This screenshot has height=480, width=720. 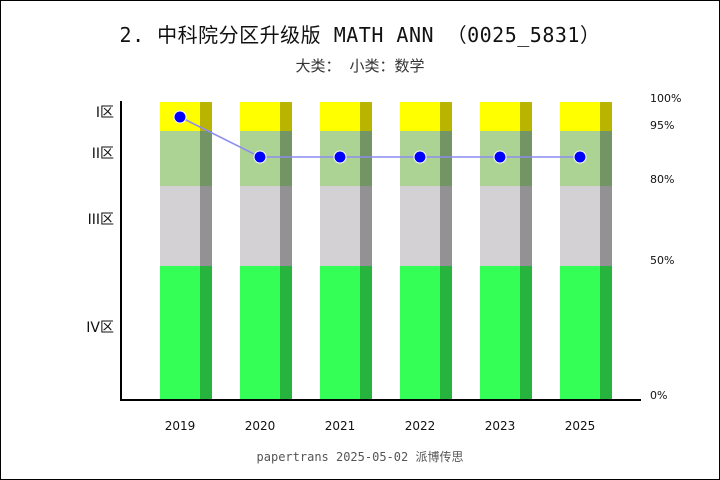 I want to click on x-tick-label: 2021, so click(x=340, y=426).